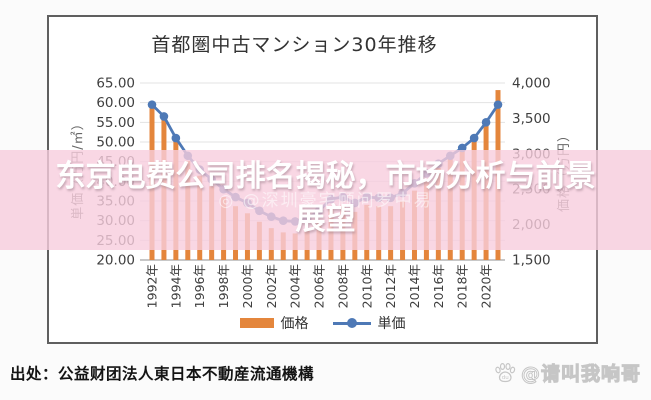  I want to click on footer-watermark-text: @请叫我响哥, so click(580, 374).